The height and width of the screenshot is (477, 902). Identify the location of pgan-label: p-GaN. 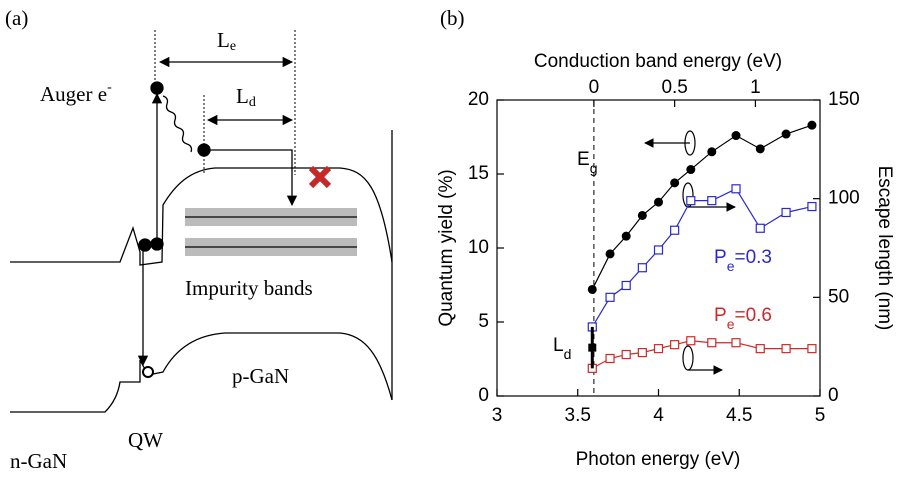
(260, 376).